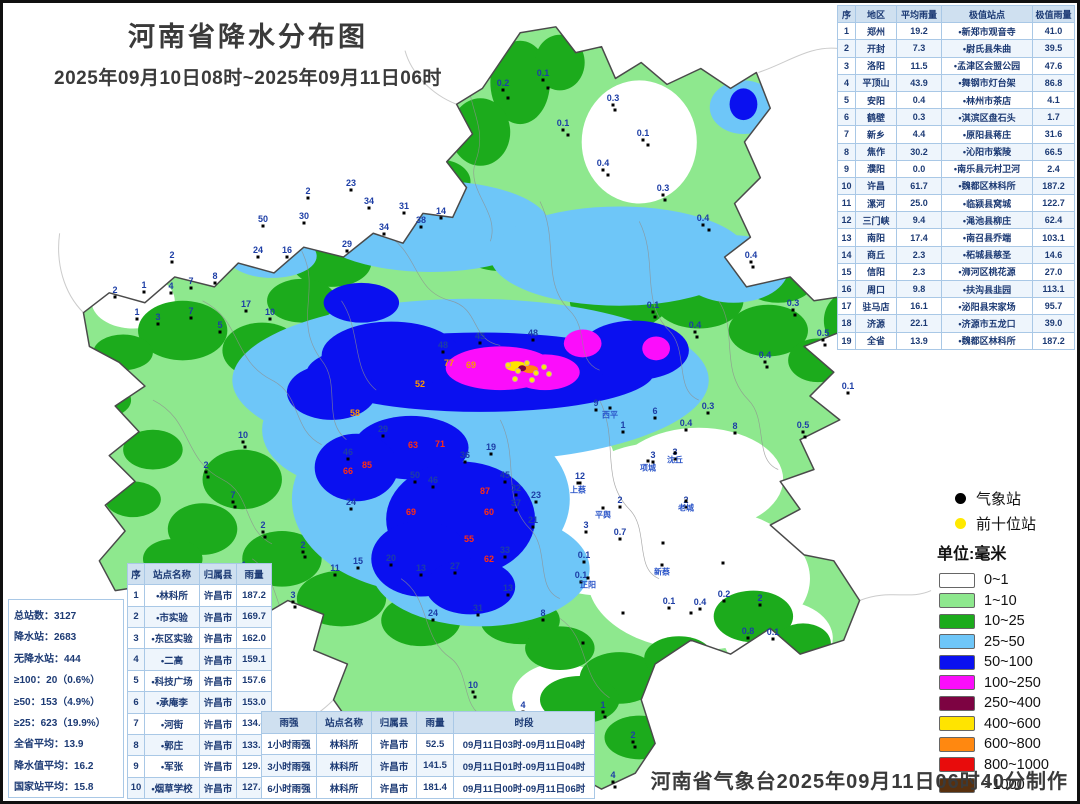 The width and height of the screenshot is (1080, 804). What do you see at coordinates (1053, 254) in the screenshot?
I see `table-cell: 14.6` at bounding box center [1053, 254].